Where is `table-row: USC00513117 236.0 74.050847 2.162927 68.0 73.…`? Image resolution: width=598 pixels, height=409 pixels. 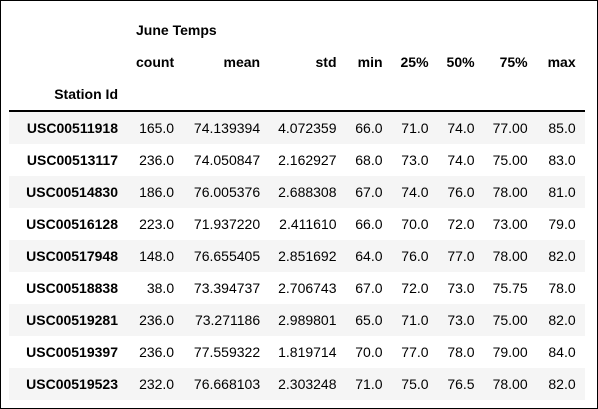
table-row: USC00513117 236.0 74.050847 2.162927 68.0 73.… is located at coordinates (297, 160).